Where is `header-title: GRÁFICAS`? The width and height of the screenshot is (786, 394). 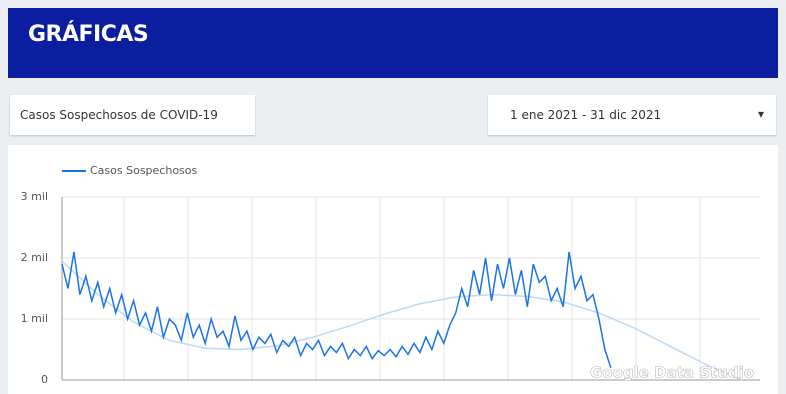
header-title: GRÁFICAS is located at coordinates (88, 34).